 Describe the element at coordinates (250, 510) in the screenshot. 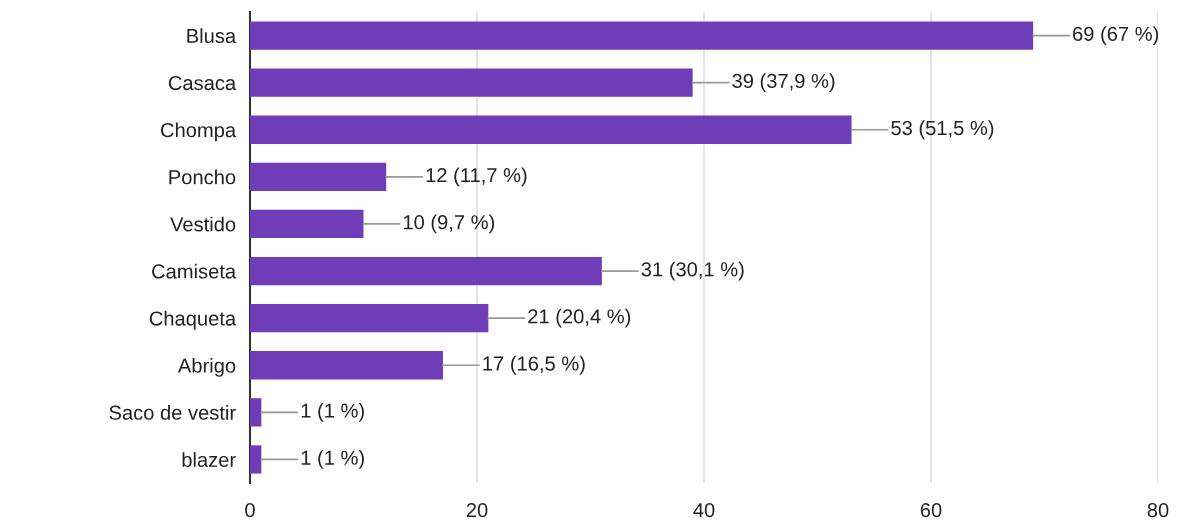

I see `x-tick-label: 0` at that location.